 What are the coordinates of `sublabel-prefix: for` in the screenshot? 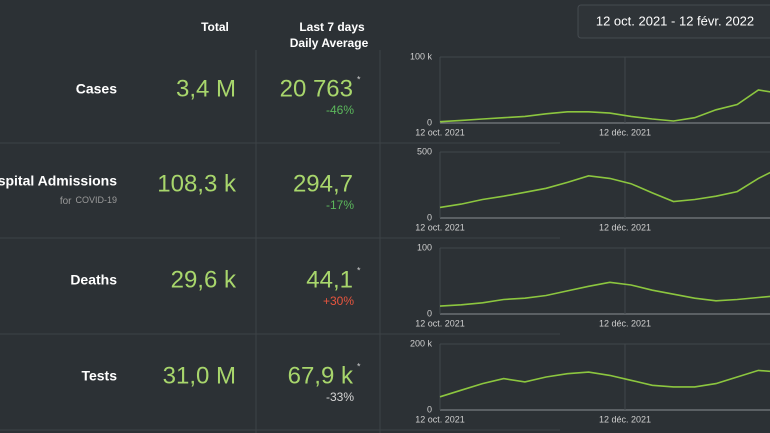 It's located at (66, 201).